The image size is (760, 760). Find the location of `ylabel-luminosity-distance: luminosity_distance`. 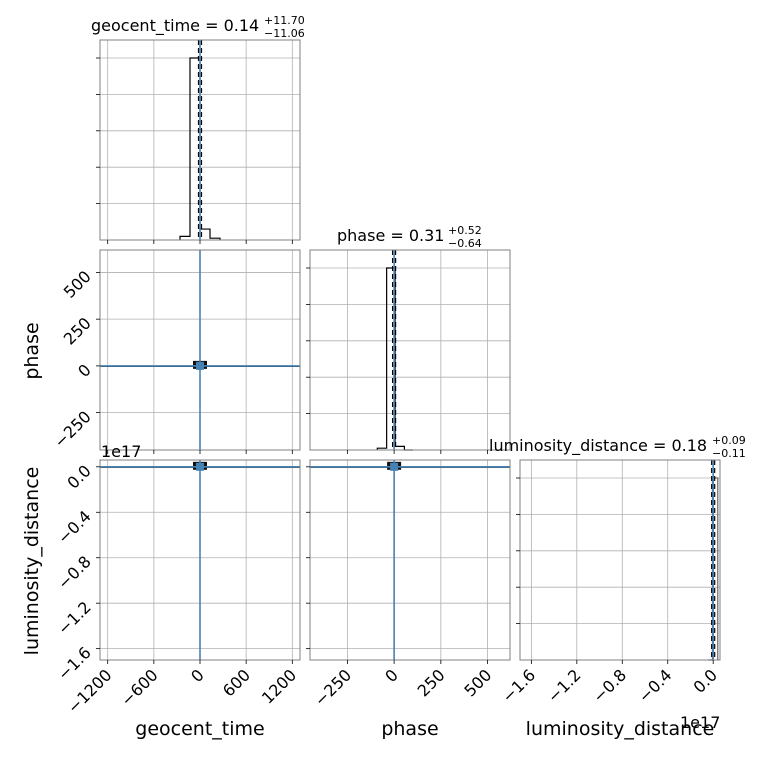

ylabel-luminosity-distance: luminosity_distance is located at coordinates (32, 561).